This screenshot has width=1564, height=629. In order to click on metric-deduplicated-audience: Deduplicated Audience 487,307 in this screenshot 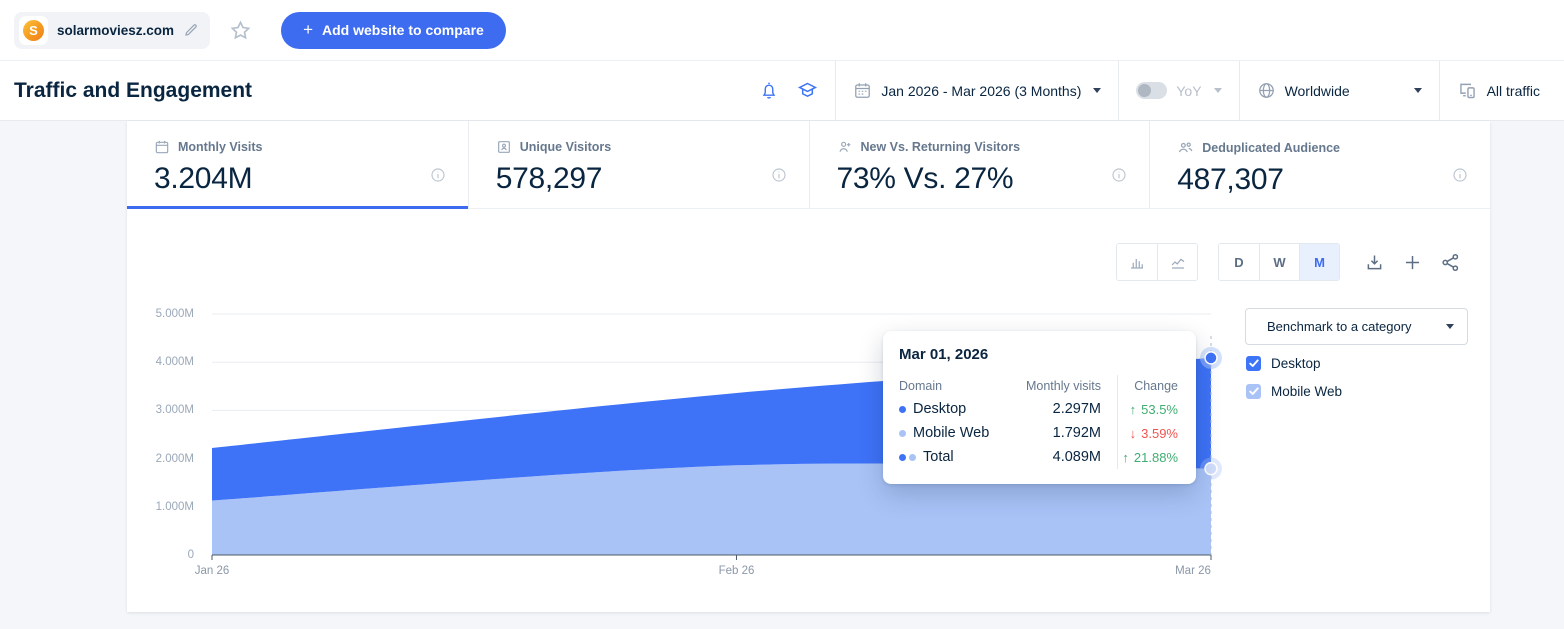, I will do `click(1319, 164)`.